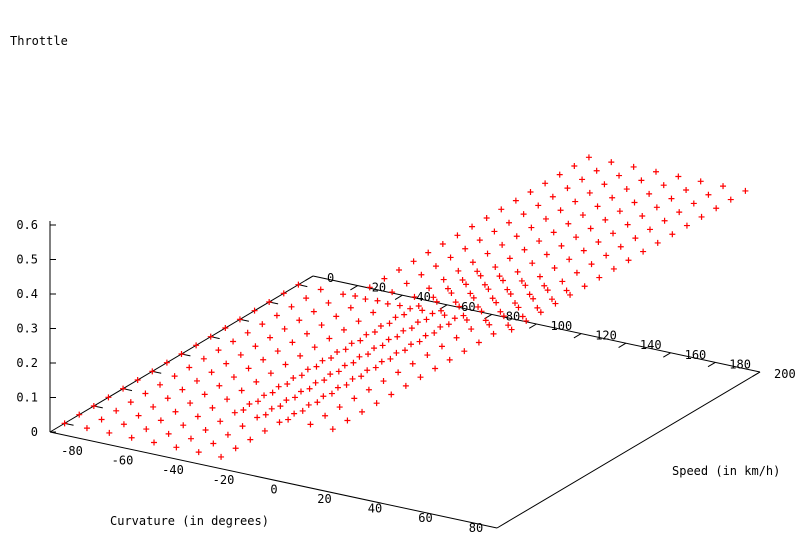  Describe the element at coordinates (173, 470) in the screenshot. I see `x-tick-label: -40` at that location.